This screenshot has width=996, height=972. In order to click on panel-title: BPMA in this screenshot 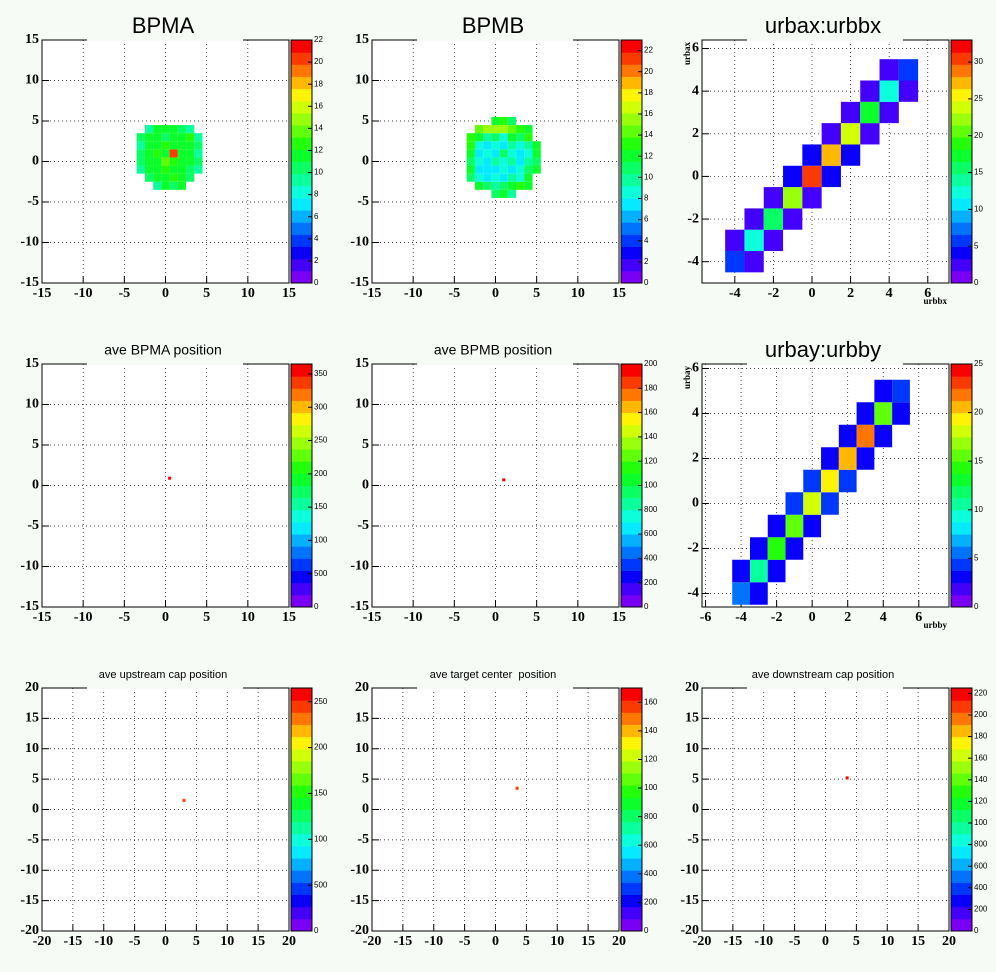, I will do `click(163, 25)`.